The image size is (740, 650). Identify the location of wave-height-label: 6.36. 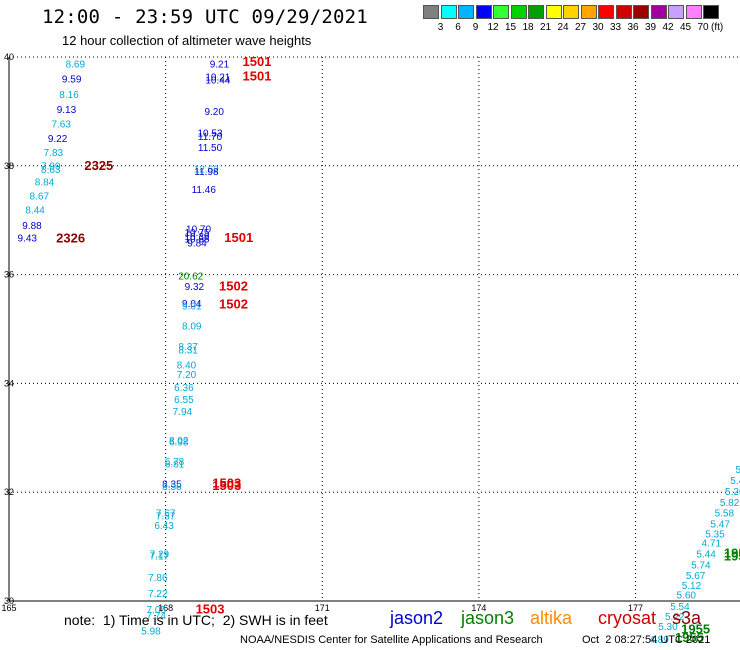
(184, 388).